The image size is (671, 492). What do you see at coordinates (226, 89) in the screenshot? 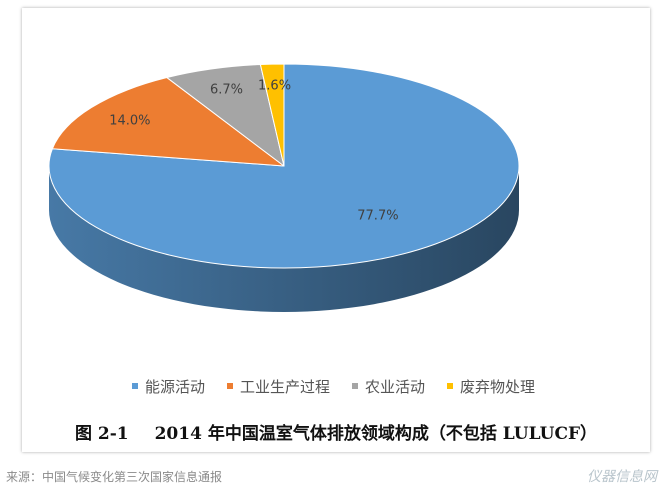
I see `data-label-2: 6.7%` at bounding box center [226, 89].